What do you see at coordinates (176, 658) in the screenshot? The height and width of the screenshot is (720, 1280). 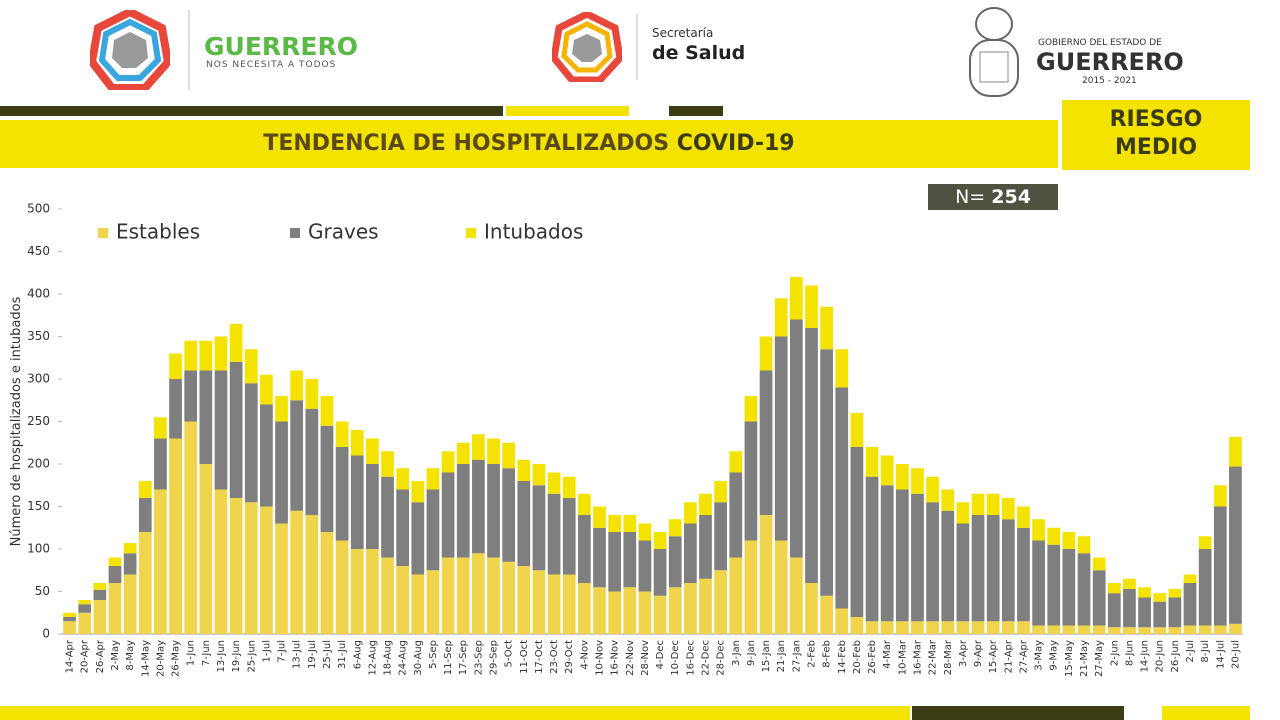 I see `x-tick-label: 26-May` at bounding box center [176, 658].